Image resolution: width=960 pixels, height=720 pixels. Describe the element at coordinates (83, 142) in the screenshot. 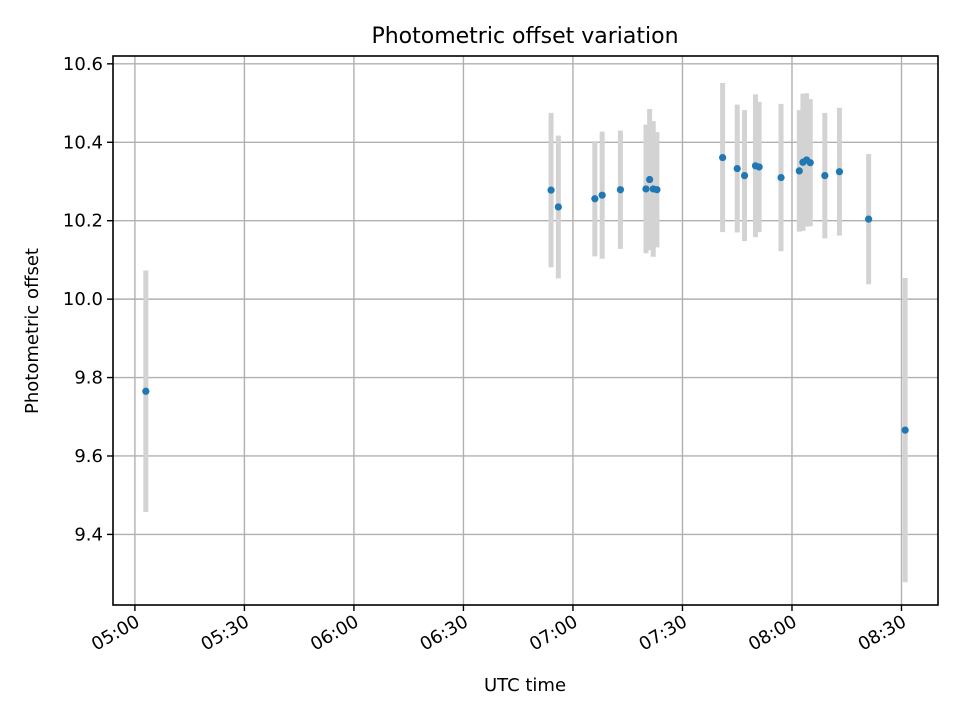

I see `y-tick-label: 10.4` at that location.